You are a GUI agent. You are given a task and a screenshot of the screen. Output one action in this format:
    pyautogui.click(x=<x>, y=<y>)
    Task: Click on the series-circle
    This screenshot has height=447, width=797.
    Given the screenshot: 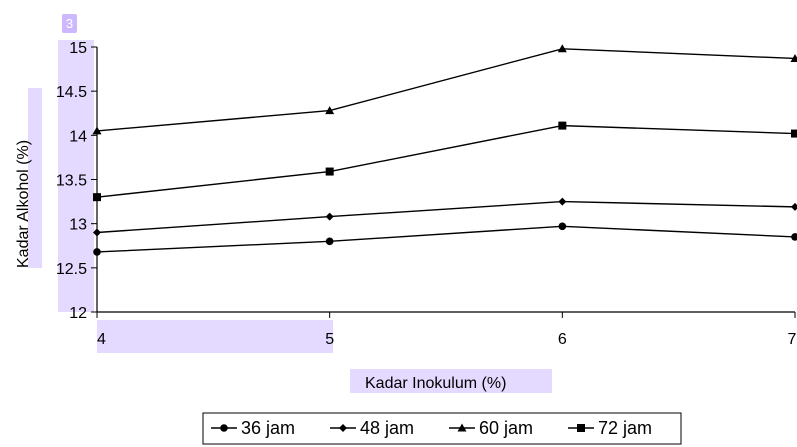 What is the action you would take?
    pyautogui.click(x=445, y=239)
    